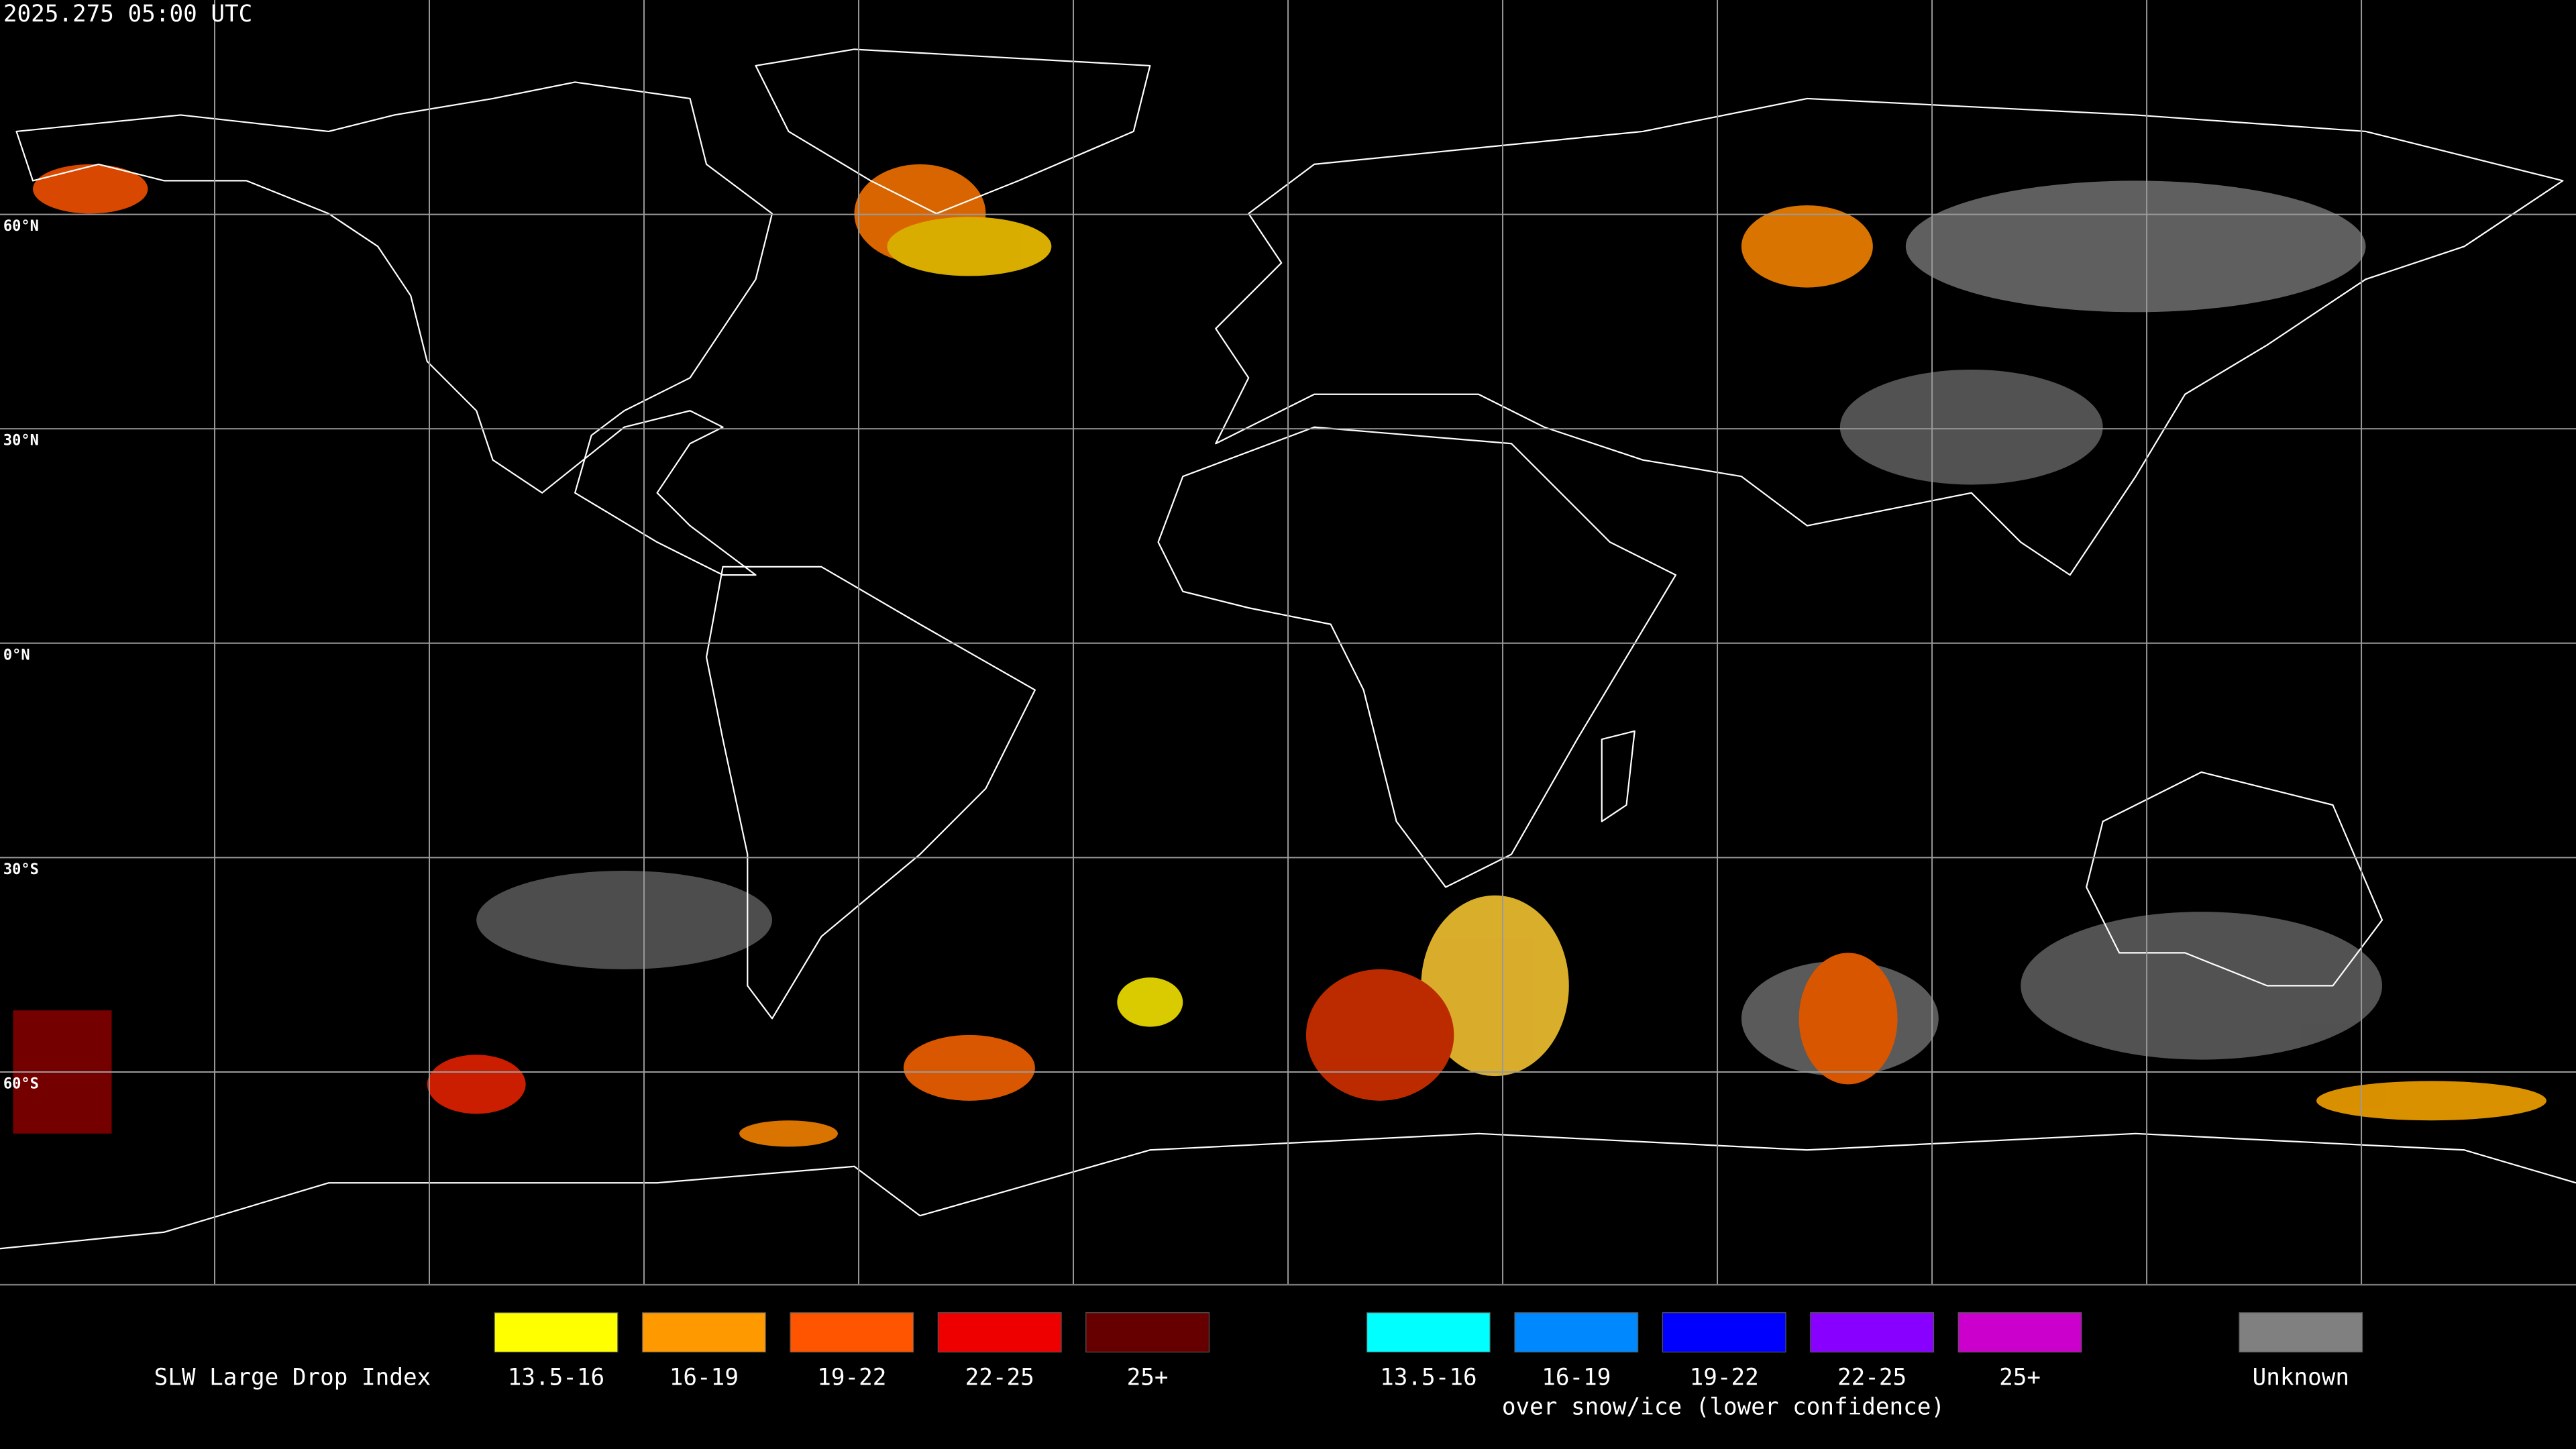 The height and width of the screenshot is (1449, 2576). Describe the element at coordinates (2301, 1377) in the screenshot. I see `legend-label: Unknown` at that location.